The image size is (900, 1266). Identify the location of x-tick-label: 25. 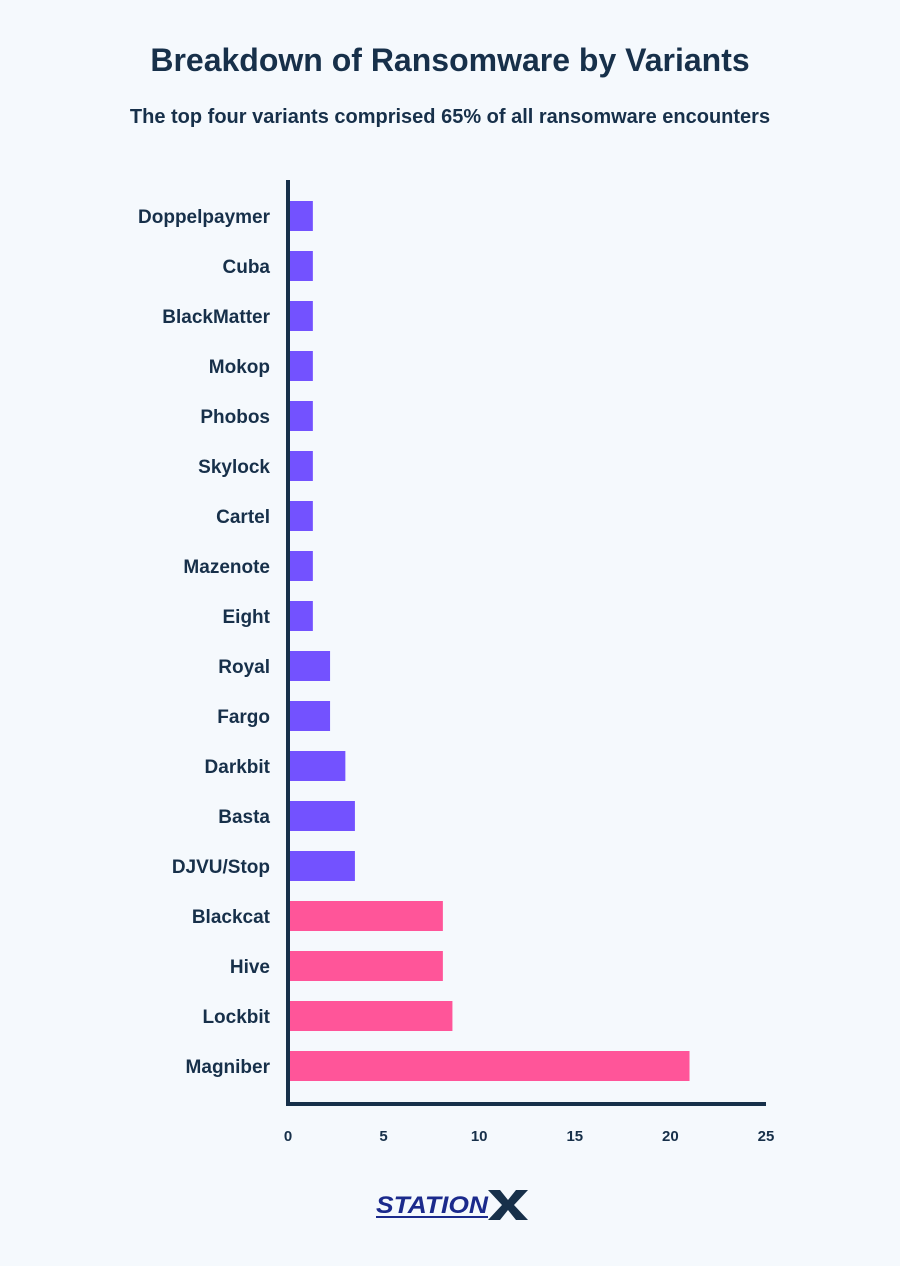
(766, 1136).